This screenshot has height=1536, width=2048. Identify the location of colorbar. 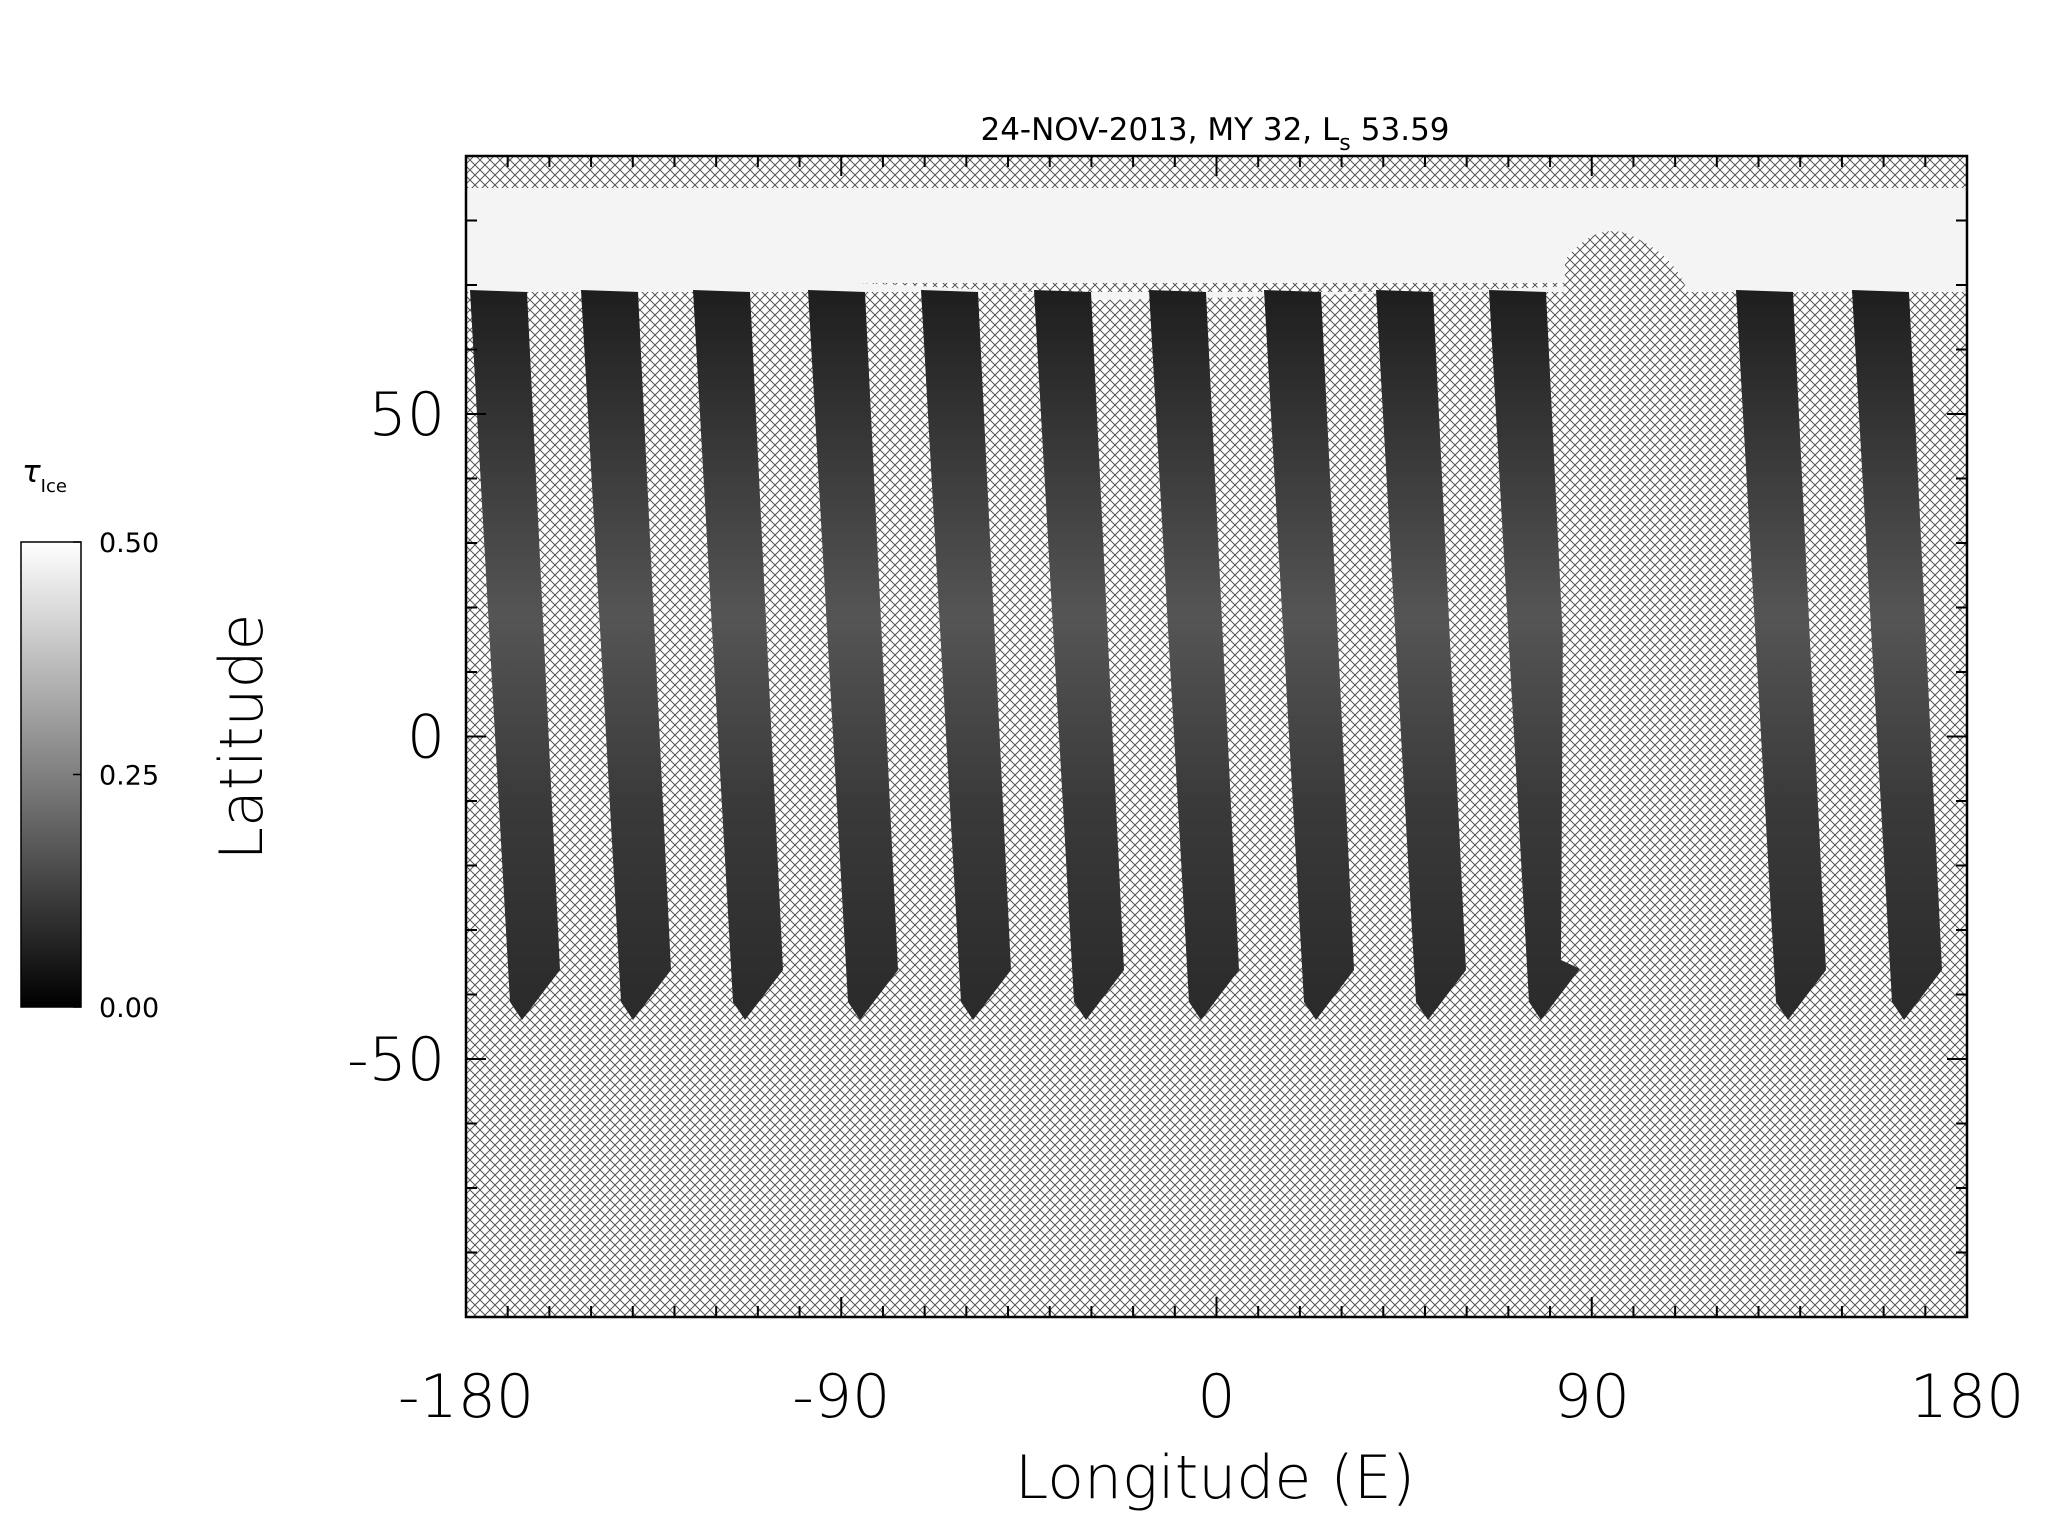
(51, 774).